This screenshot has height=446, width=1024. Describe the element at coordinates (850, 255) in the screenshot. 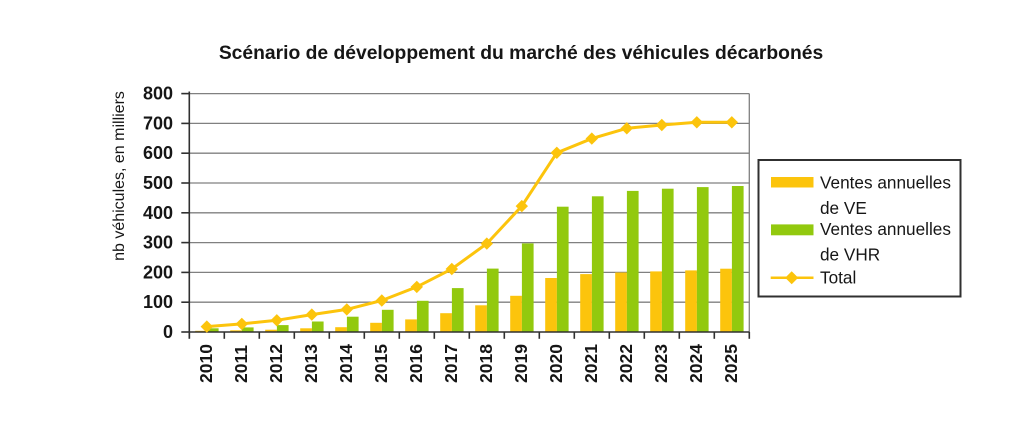

I see `svg-text: de VHR` at that location.